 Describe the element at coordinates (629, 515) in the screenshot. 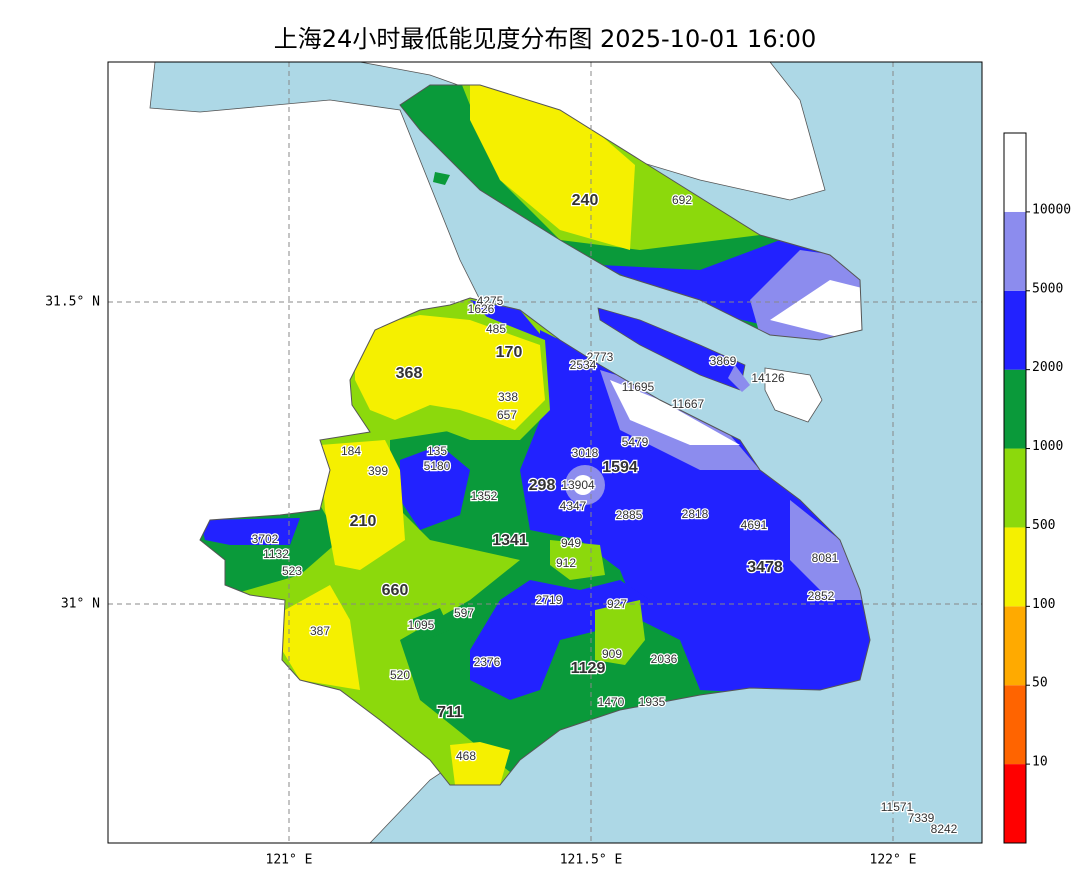

I see `station-value: 2885` at that location.